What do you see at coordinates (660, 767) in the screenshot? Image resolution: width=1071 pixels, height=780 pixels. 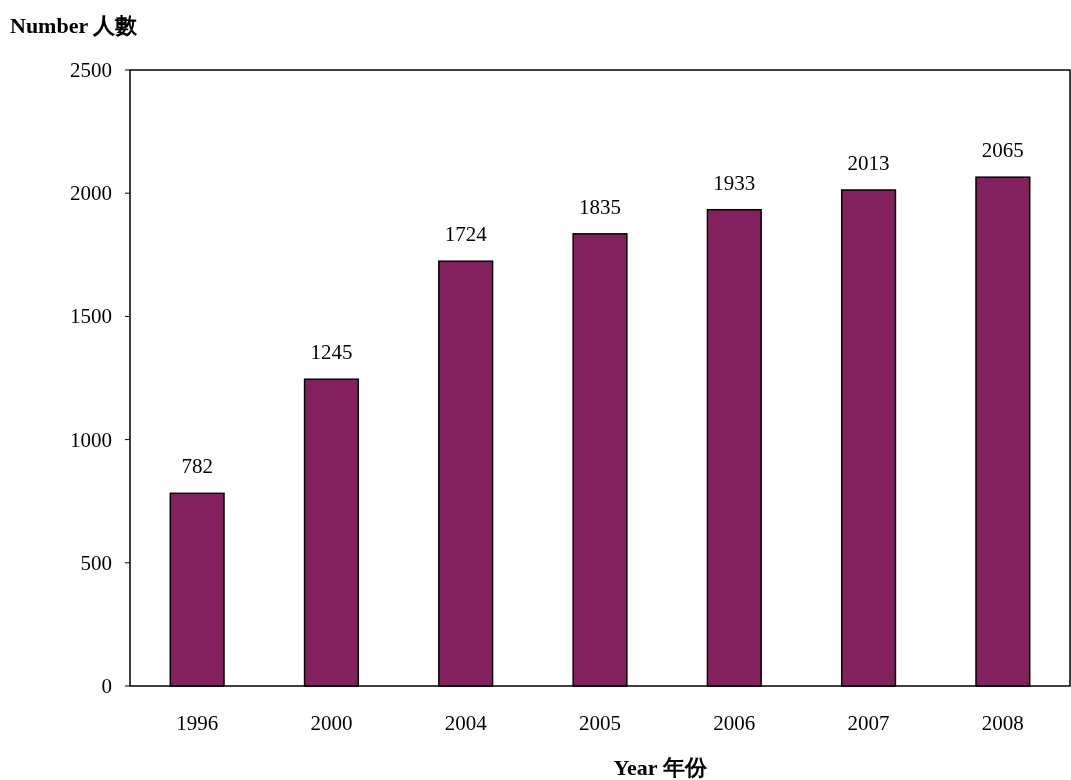 I see `x-axis-title: Year 年份` at bounding box center [660, 767].